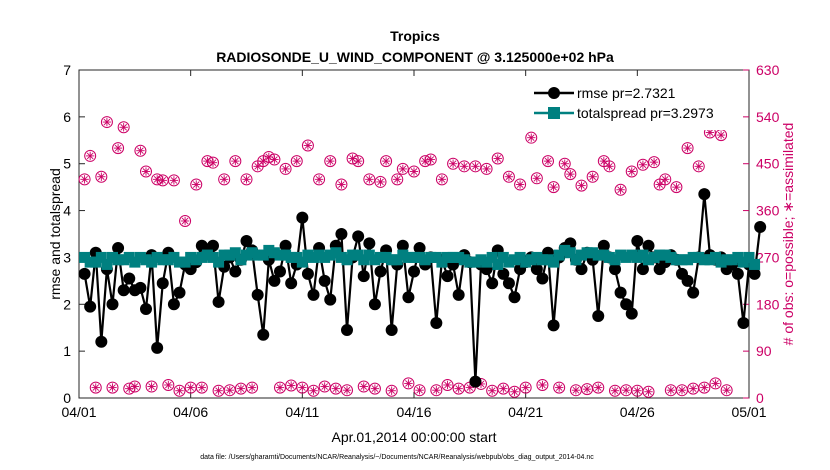 Image resolution: width=830 pixels, height=470 pixels. What do you see at coordinates (768, 304) in the screenshot?
I see `y-right-tick-label: 180` at bounding box center [768, 304].